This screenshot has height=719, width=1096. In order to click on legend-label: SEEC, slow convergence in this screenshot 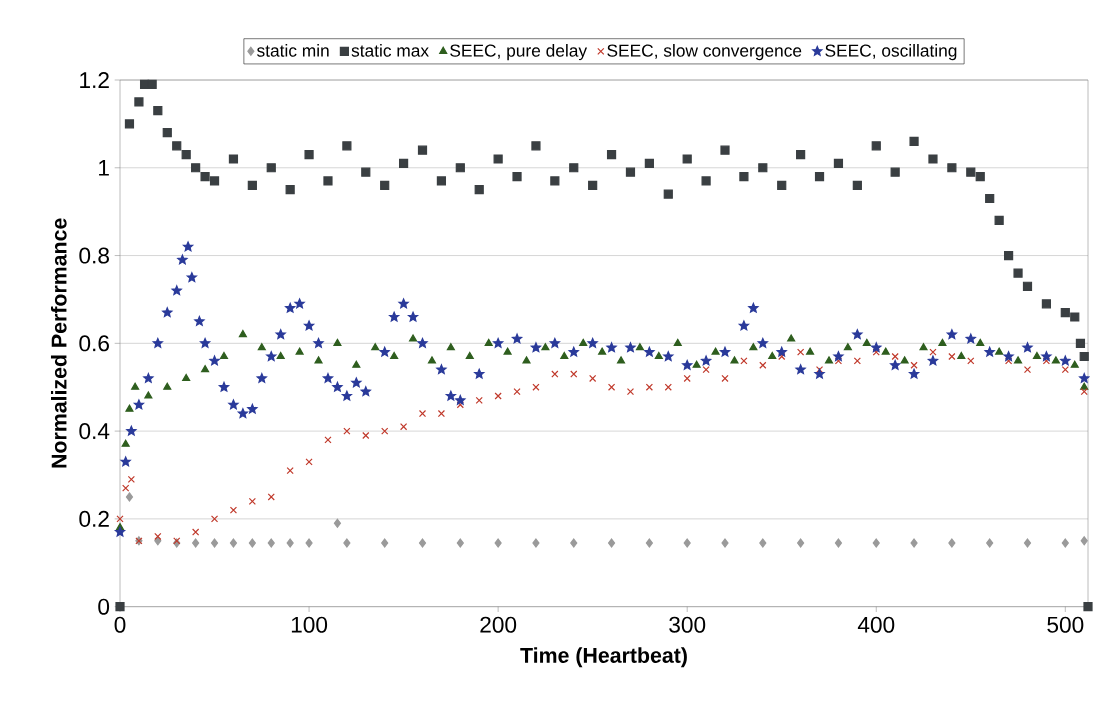, I will do `click(704, 52)`.